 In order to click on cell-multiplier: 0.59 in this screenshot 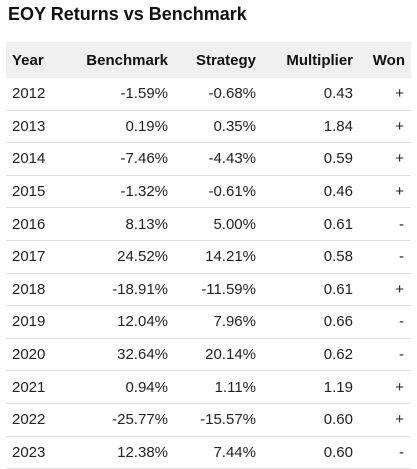, I will do `click(338, 159)`.